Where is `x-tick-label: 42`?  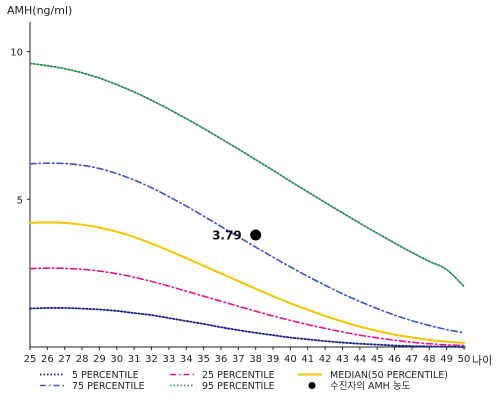
x-tick-label: 42 is located at coordinates (325, 359).